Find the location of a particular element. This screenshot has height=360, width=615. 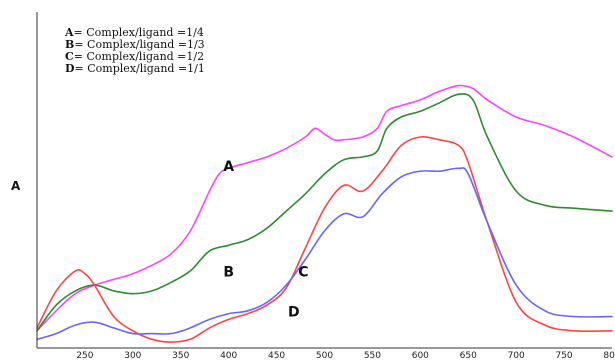

x-tick-label: 500 is located at coordinates (324, 355).